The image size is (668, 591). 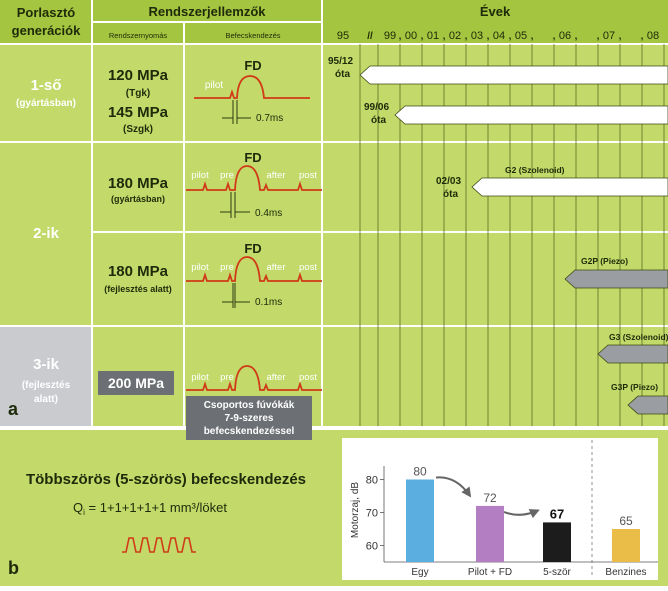 I want to click on row3-pressure: 180 MPa, so click(x=138, y=271).